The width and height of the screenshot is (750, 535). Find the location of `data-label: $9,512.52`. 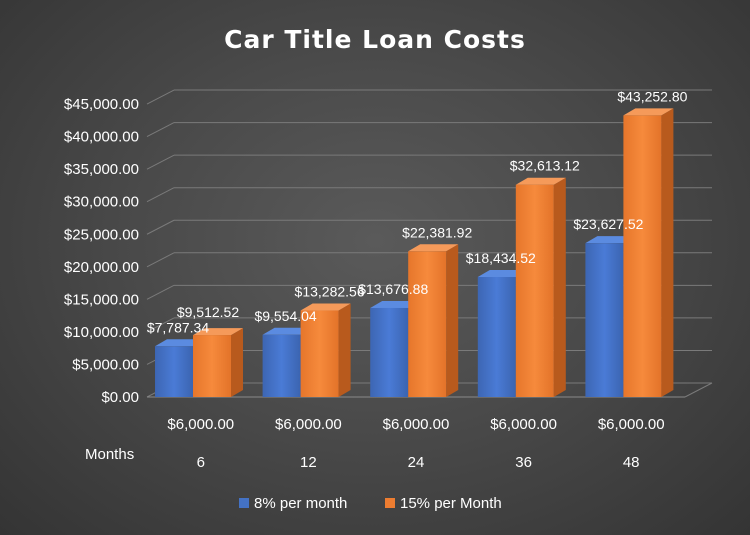

data-label: $9,512.52 is located at coordinates (208, 312).